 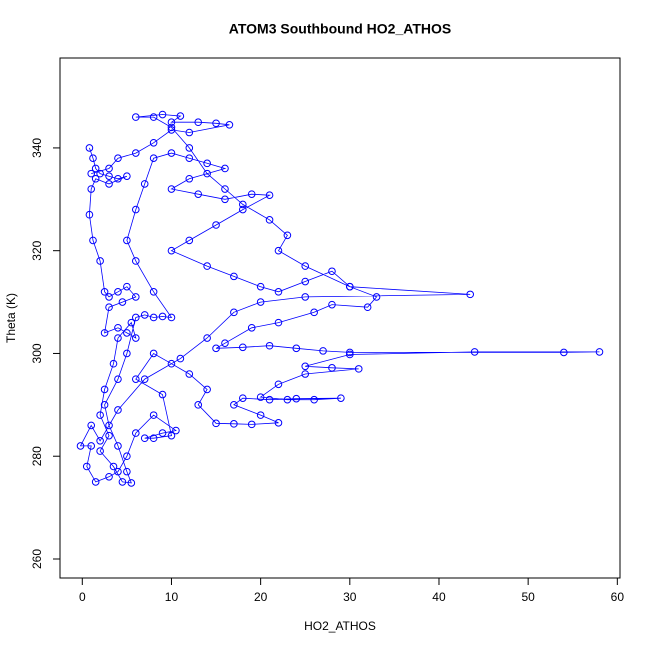 I want to click on x-tick-label: 40, so click(x=439, y=597).